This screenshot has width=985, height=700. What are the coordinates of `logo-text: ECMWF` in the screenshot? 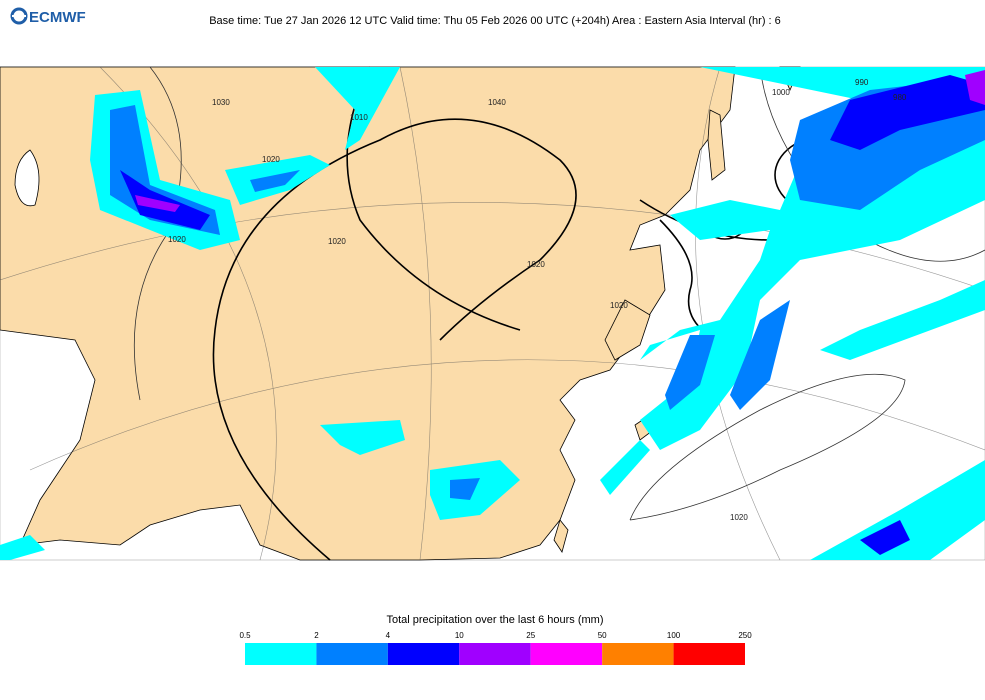 It's located at (57, 17).